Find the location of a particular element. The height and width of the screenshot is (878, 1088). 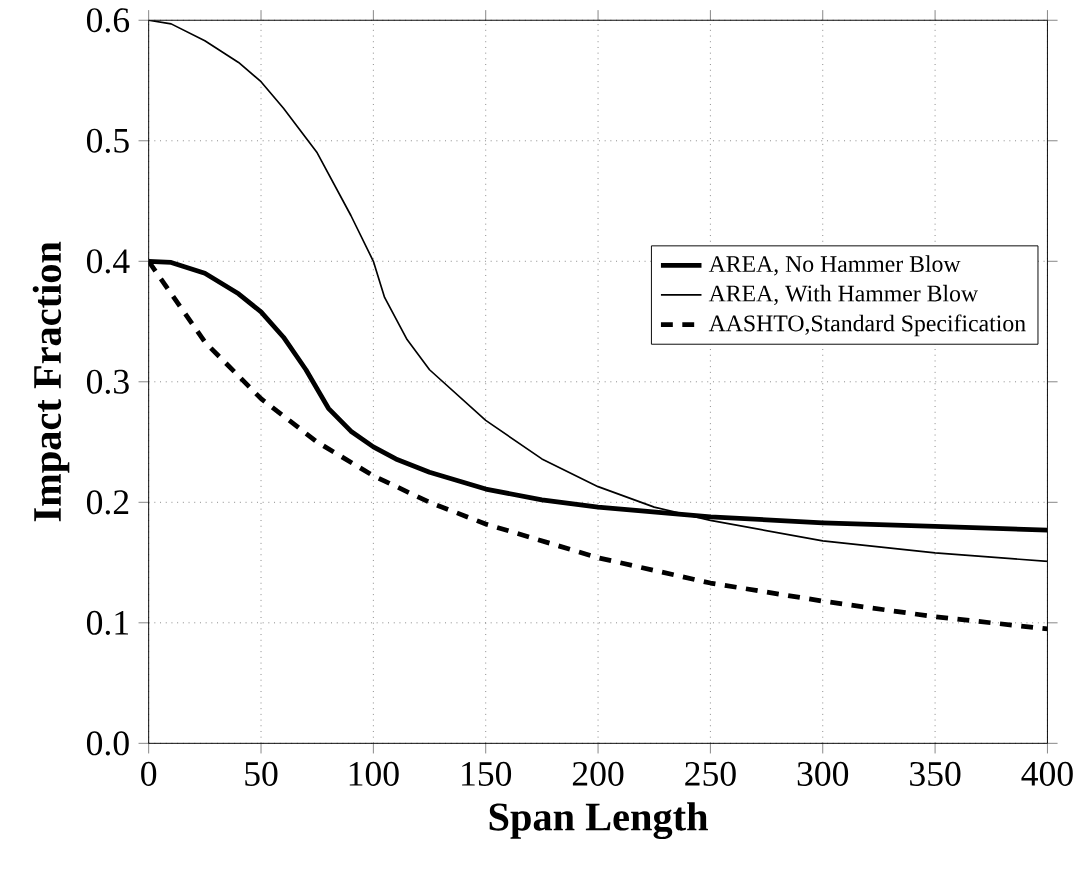

legend-label: AREA, No Hammer Blow is located at coordinates (834, 265).